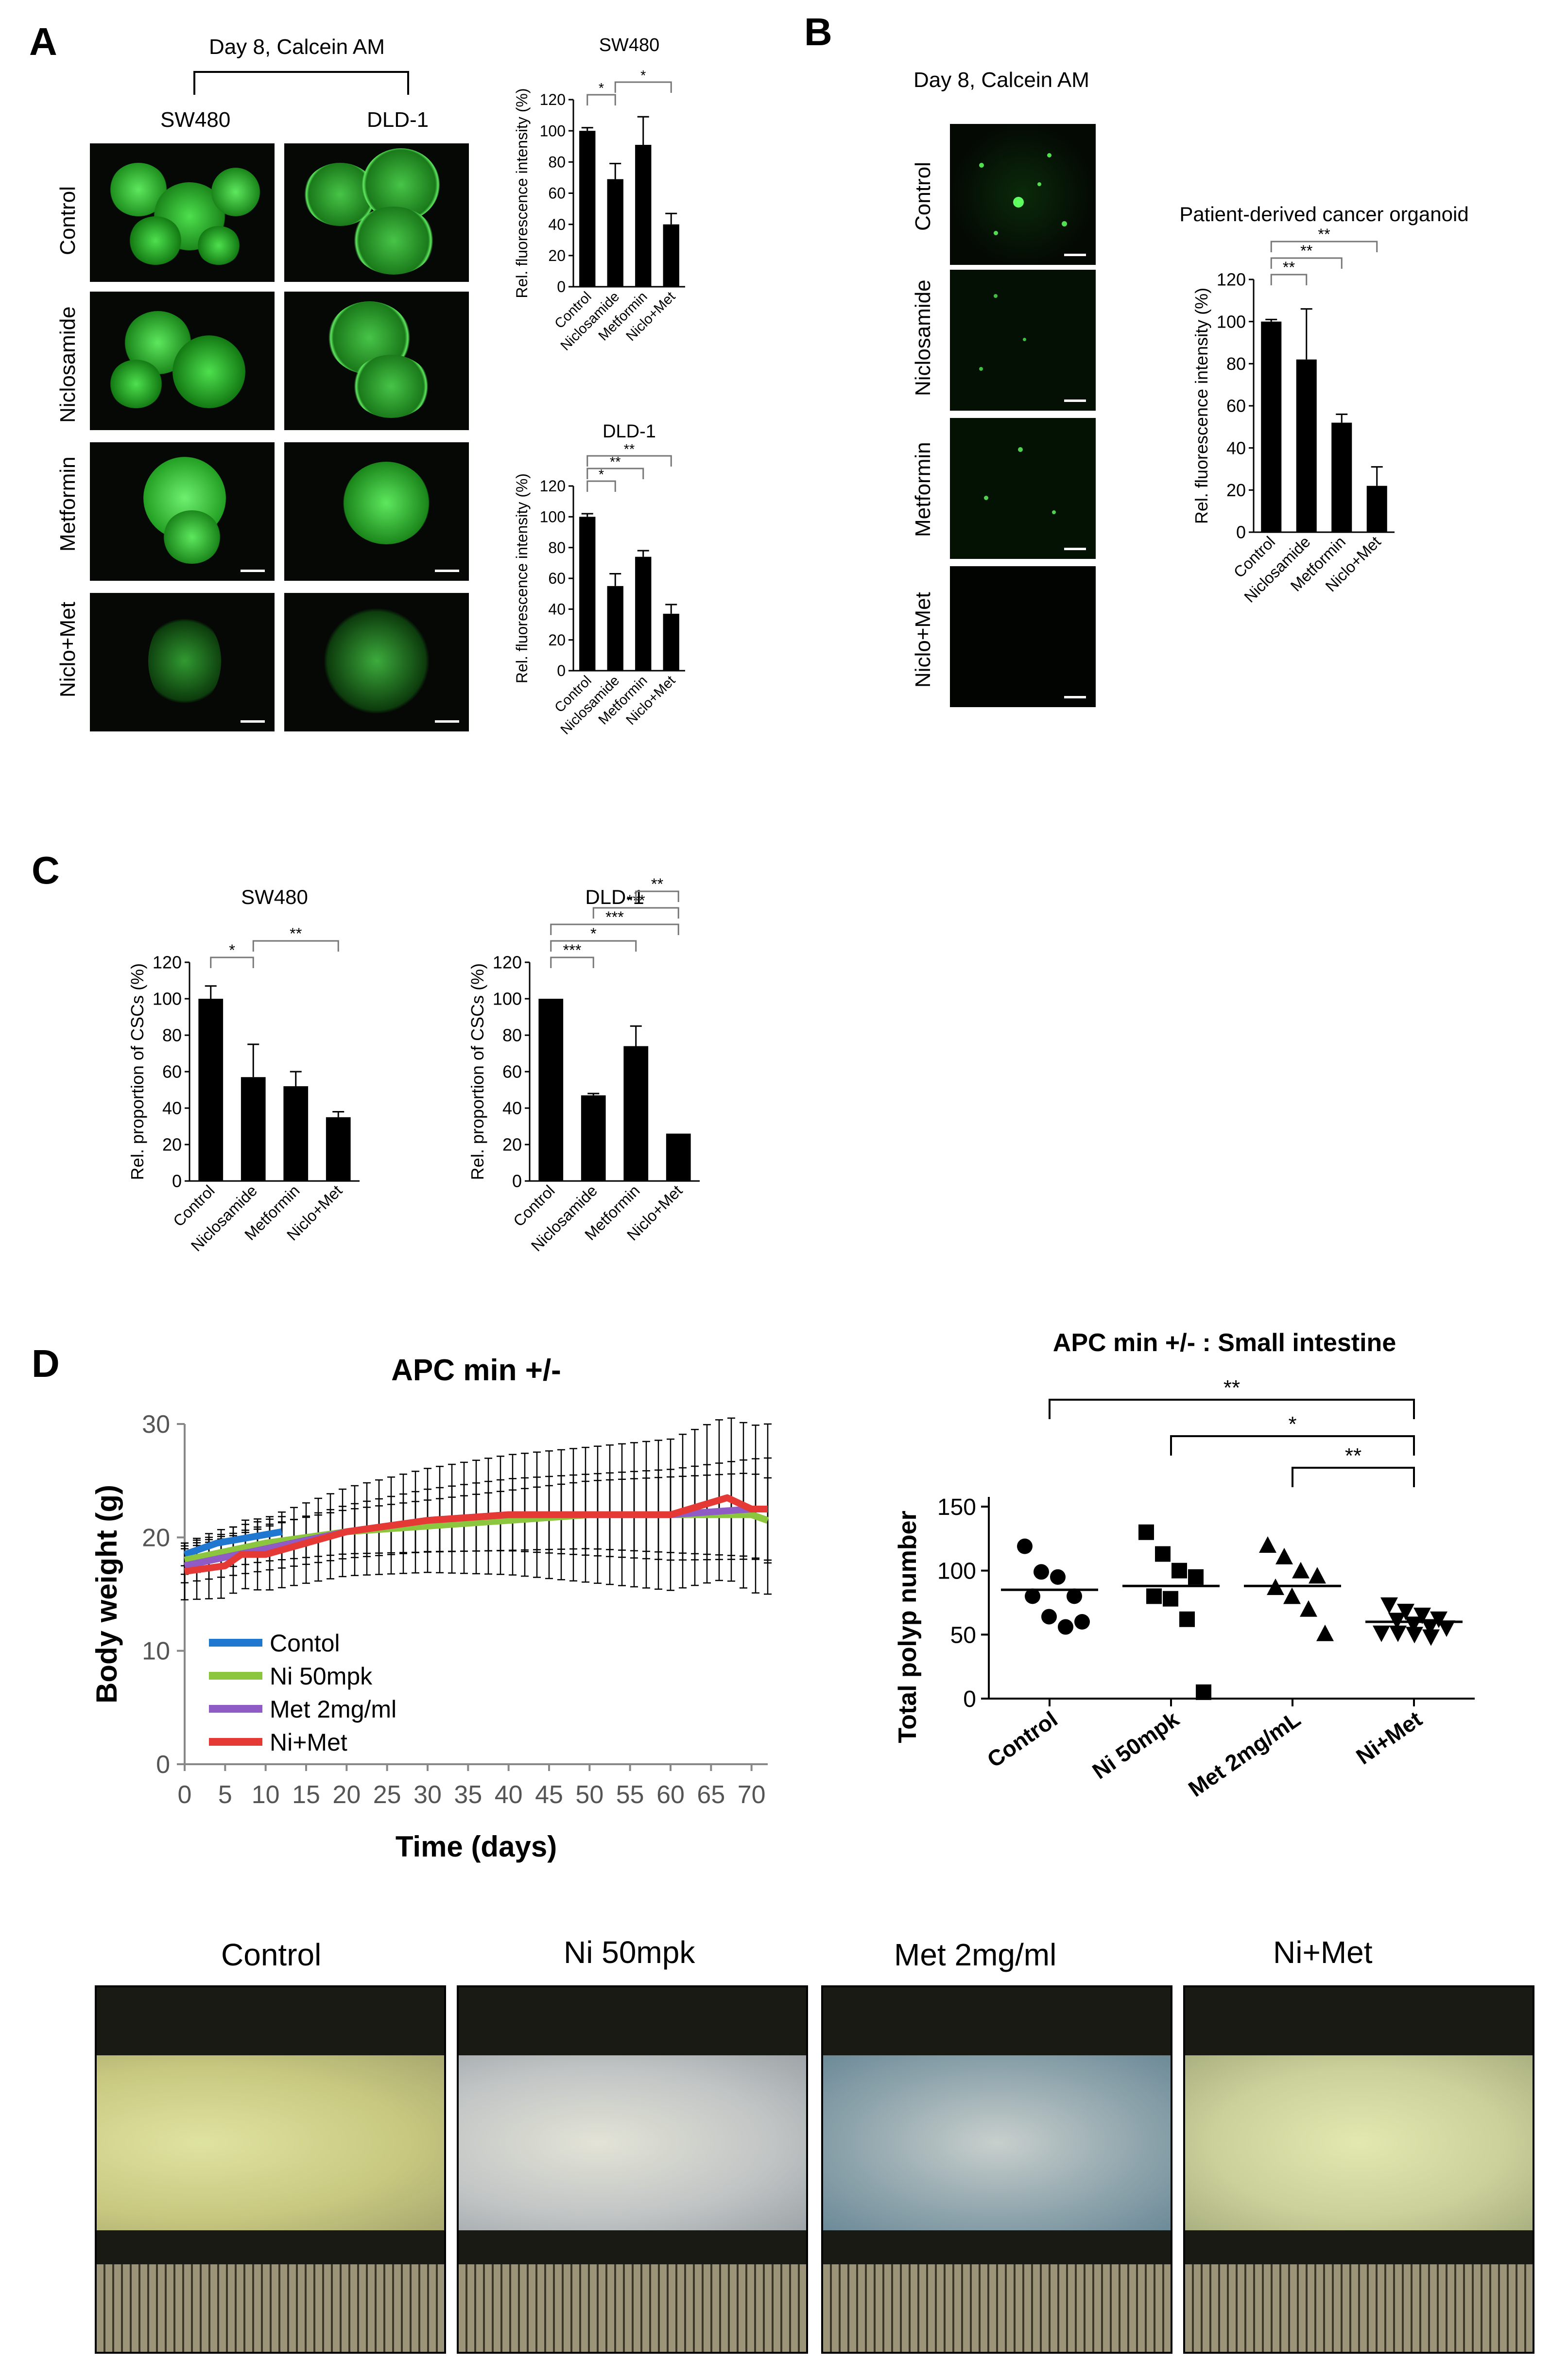 This screenshot has width=1568, height=2362. What do you see at coordinates (923, 489) in the screenshot?
I see `panel-b-row-metformin: Metformin` at bounding box center [923, 489].